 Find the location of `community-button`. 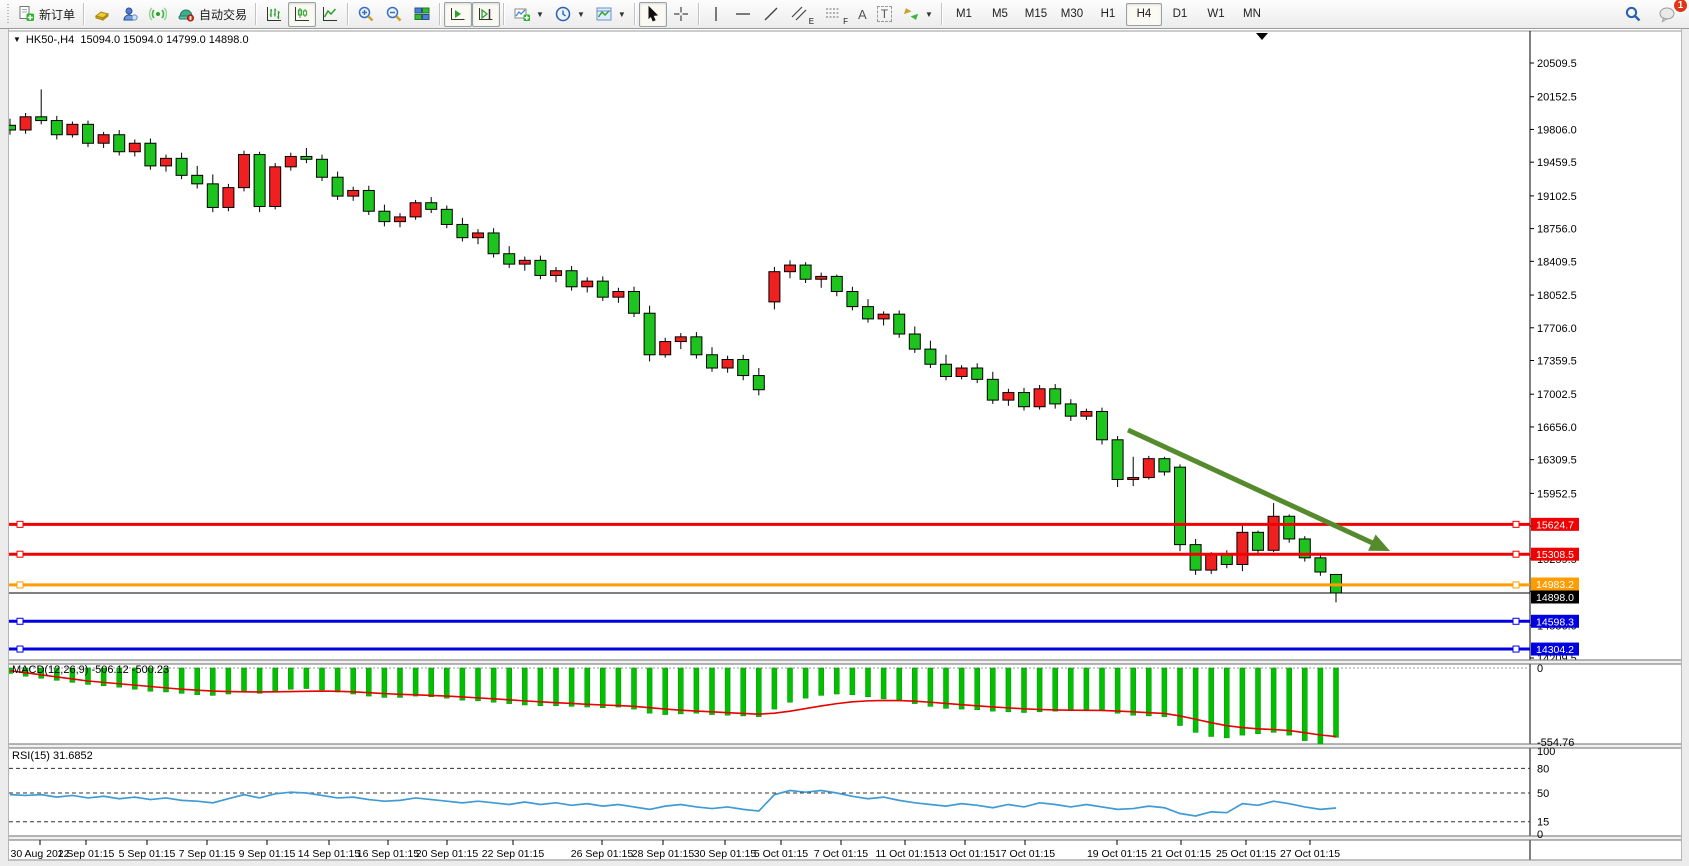

community-button is located at coordinates (130, 14).